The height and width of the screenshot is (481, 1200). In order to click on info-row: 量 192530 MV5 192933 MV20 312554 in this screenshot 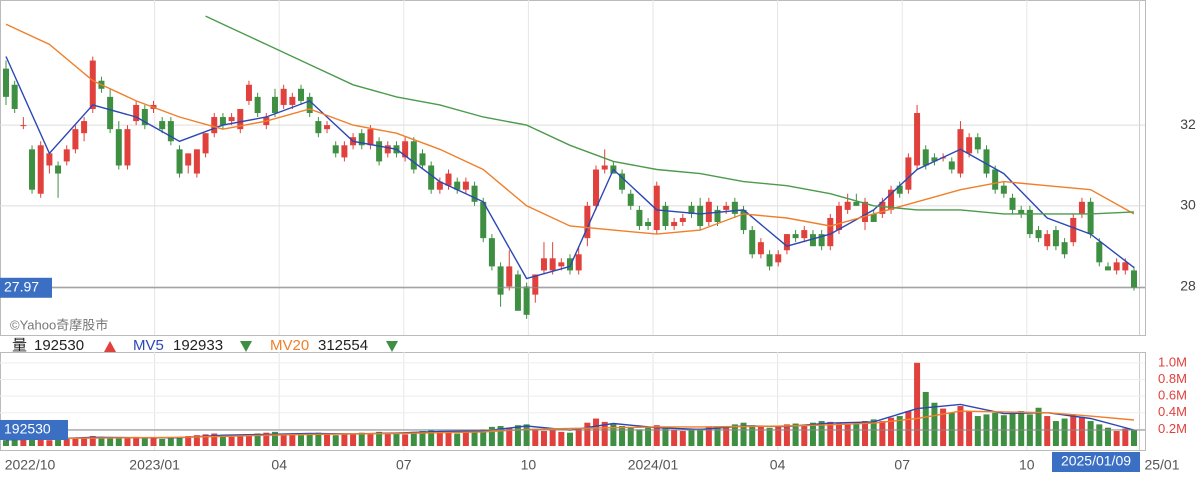, I will do `click(205, 345)`.